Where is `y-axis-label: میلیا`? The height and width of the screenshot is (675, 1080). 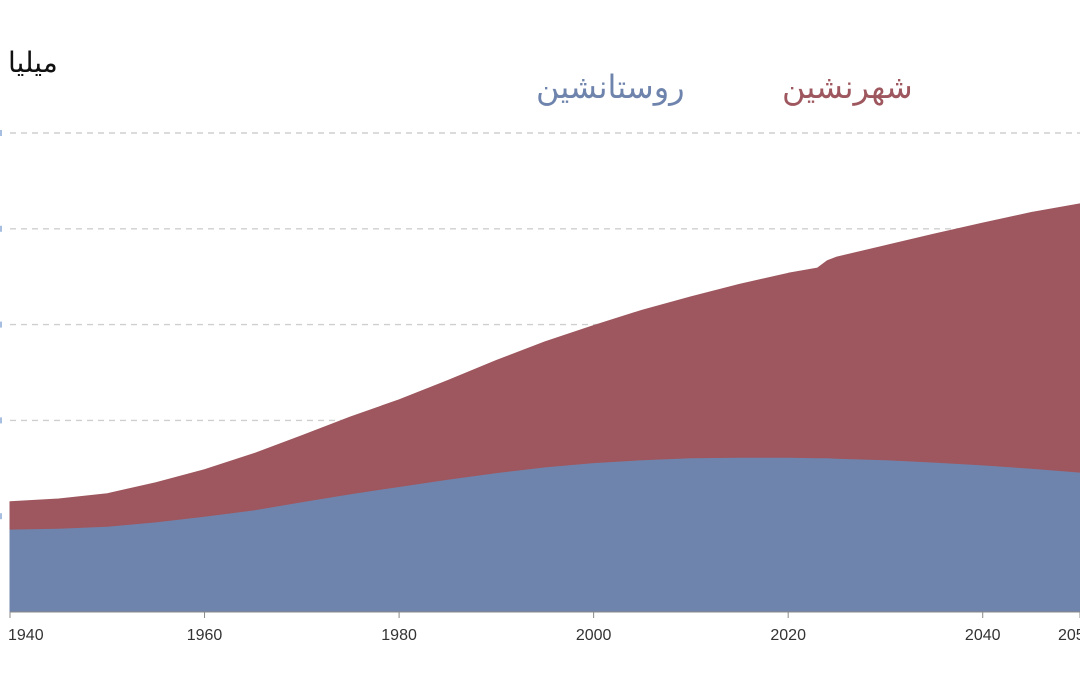
y-axis-label: میلیا is located at coordinates (33, 62).